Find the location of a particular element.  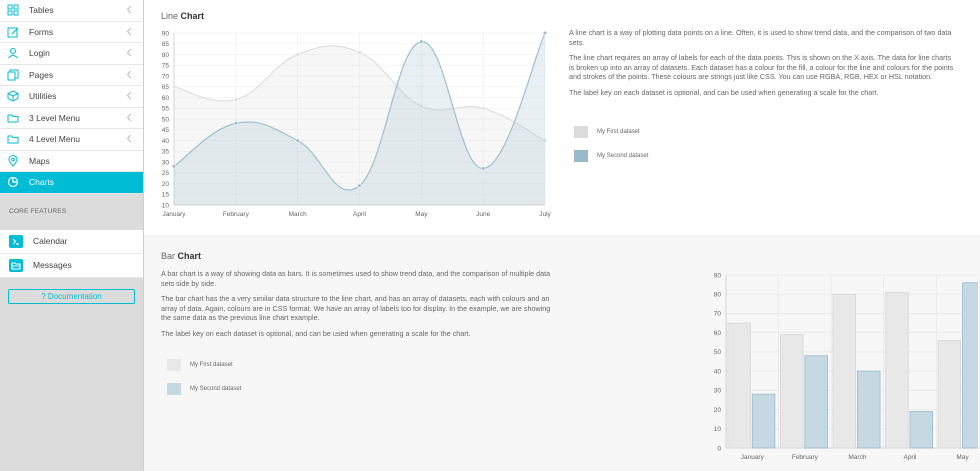

sidebar-item-login: Login is located at coordinates (71, 54).